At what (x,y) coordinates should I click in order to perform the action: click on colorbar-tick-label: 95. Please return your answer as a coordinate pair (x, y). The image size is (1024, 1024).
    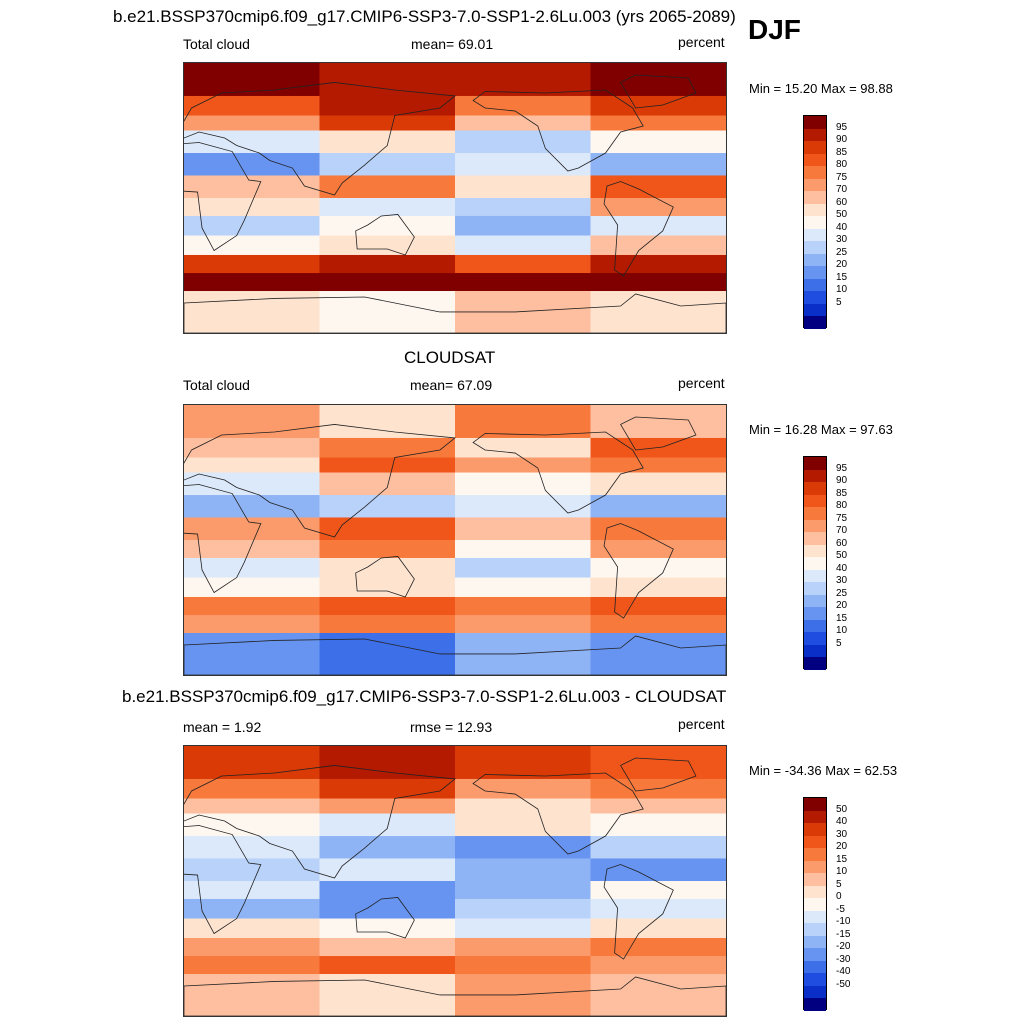
    Looking at the image, I should click on (842, 127).